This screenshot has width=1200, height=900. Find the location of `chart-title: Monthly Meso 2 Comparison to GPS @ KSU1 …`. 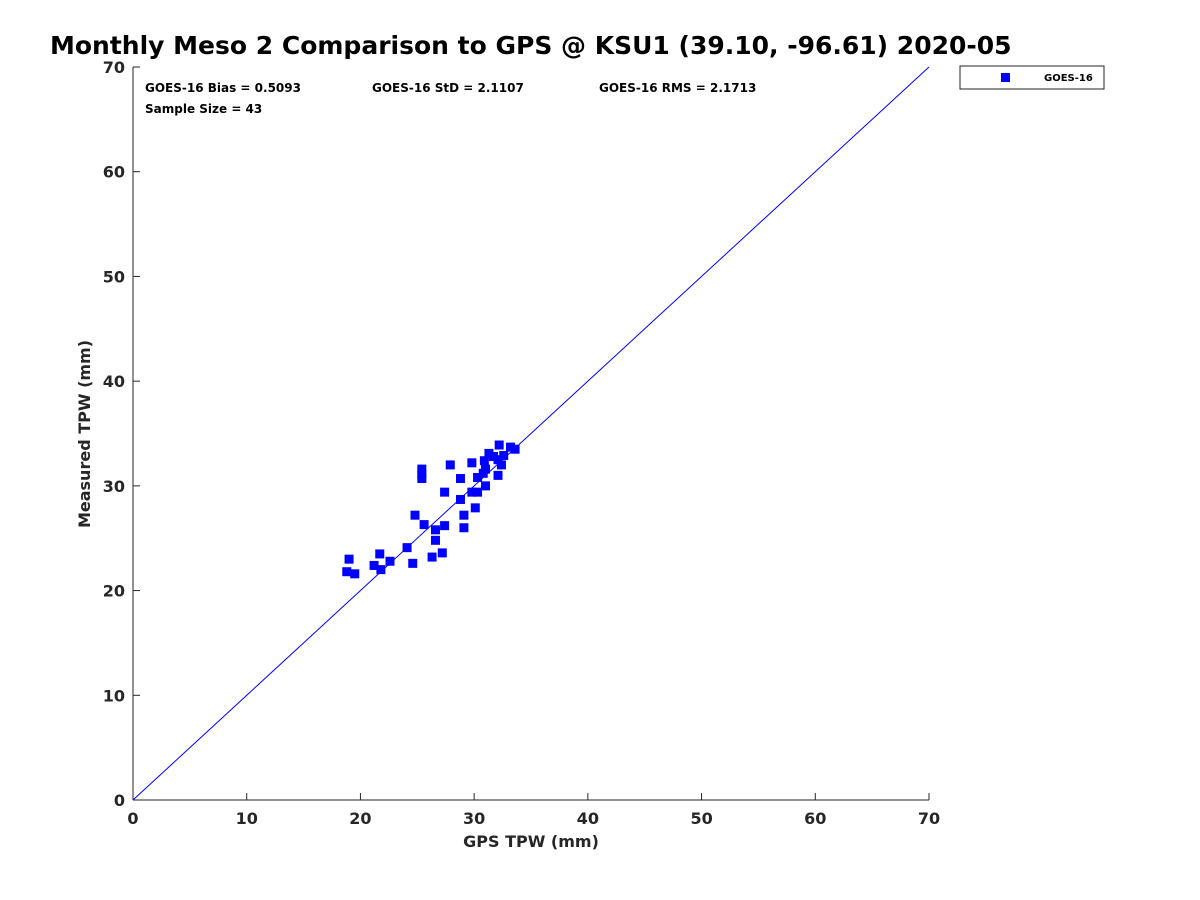

chart-title: Monthly Meso 2 Comparison to GPS @ KSU1 … is located at coordinates (531, 45).